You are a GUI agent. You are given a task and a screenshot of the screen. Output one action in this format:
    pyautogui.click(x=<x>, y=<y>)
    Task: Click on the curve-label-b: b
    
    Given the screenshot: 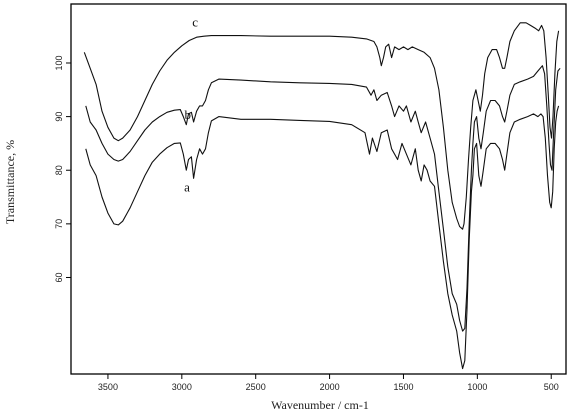 What is the action you would take?
    pyautogui.click(x=187, y=114)
    